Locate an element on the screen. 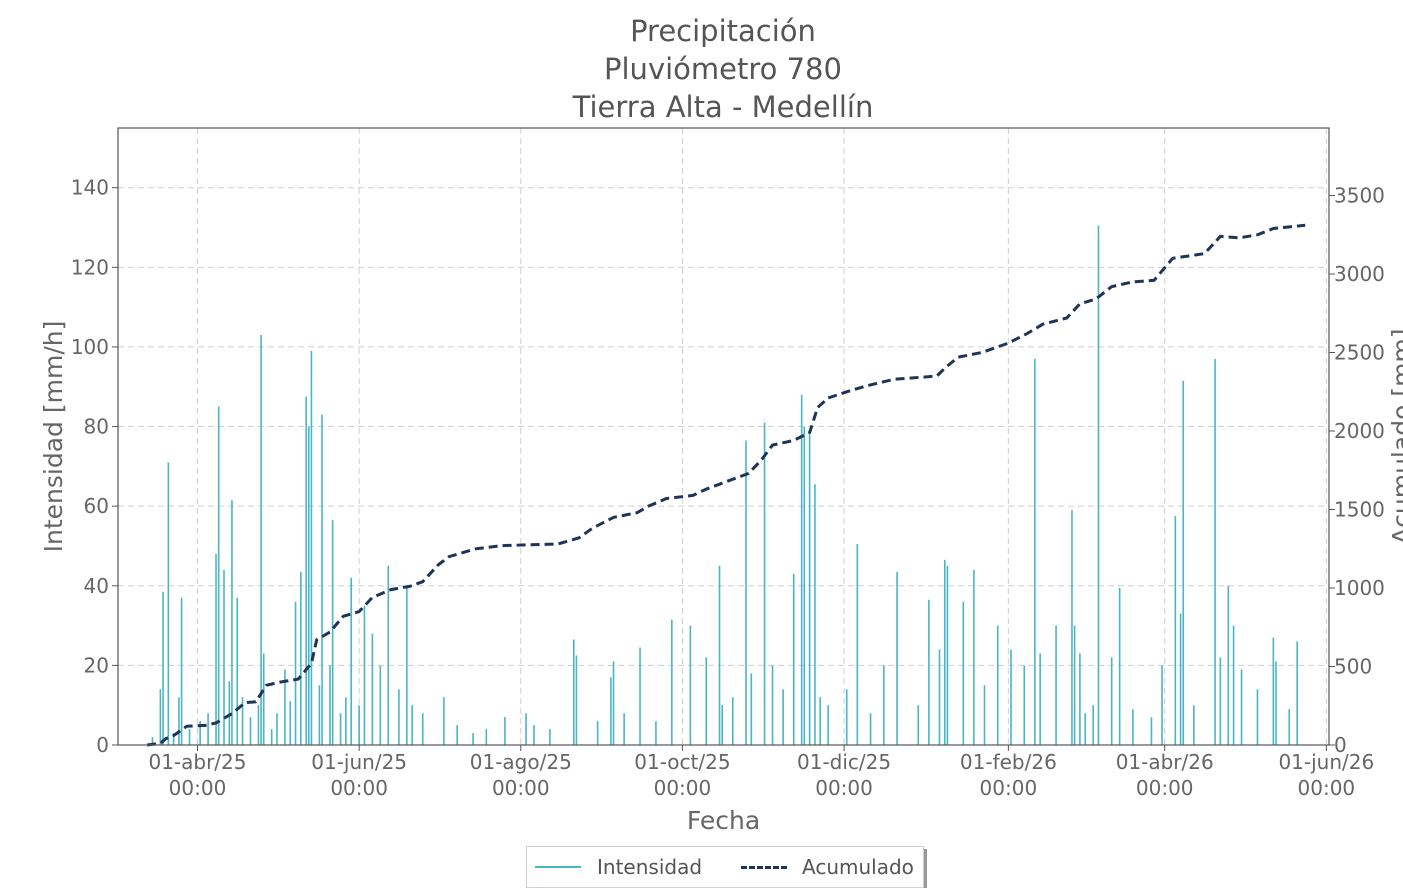  x-tick-label-date: 01-abr/26 is located at coordinates (1165, 762).